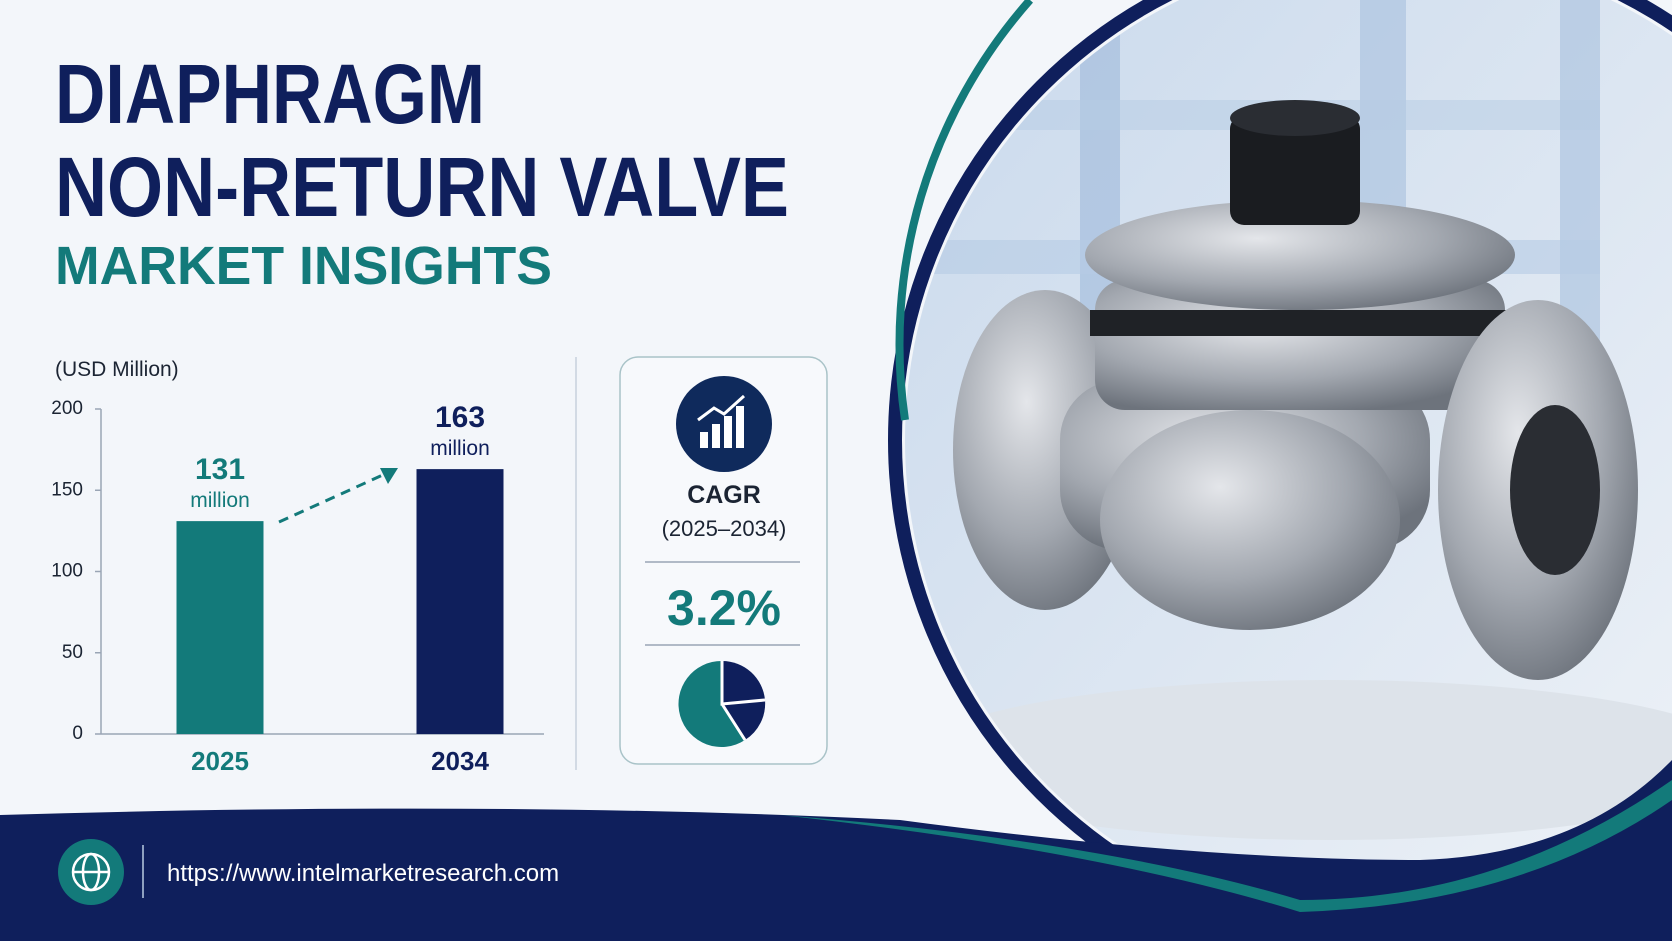 The height and width of the screenshot is (941, 1672). I want to click on trend-arrow, so click(332, 498).